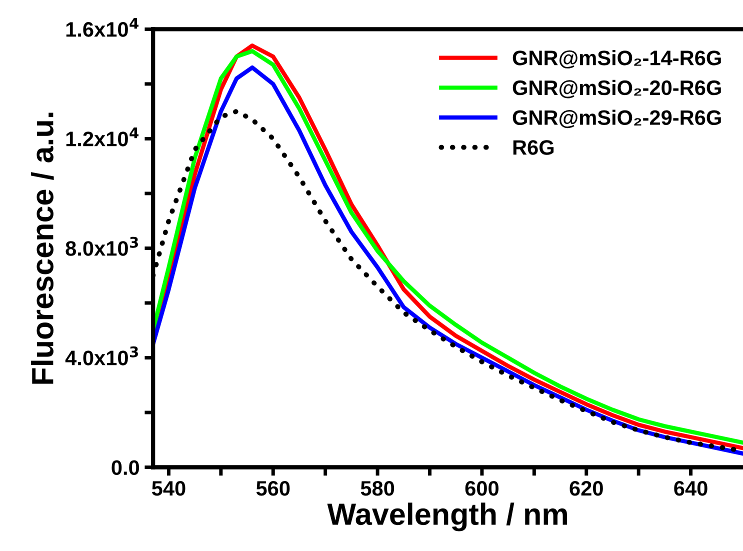 This screenshot has height=551, width=743. I want to click on y-tick-label: 4.0x10$^{3}$, so click(101, 356).